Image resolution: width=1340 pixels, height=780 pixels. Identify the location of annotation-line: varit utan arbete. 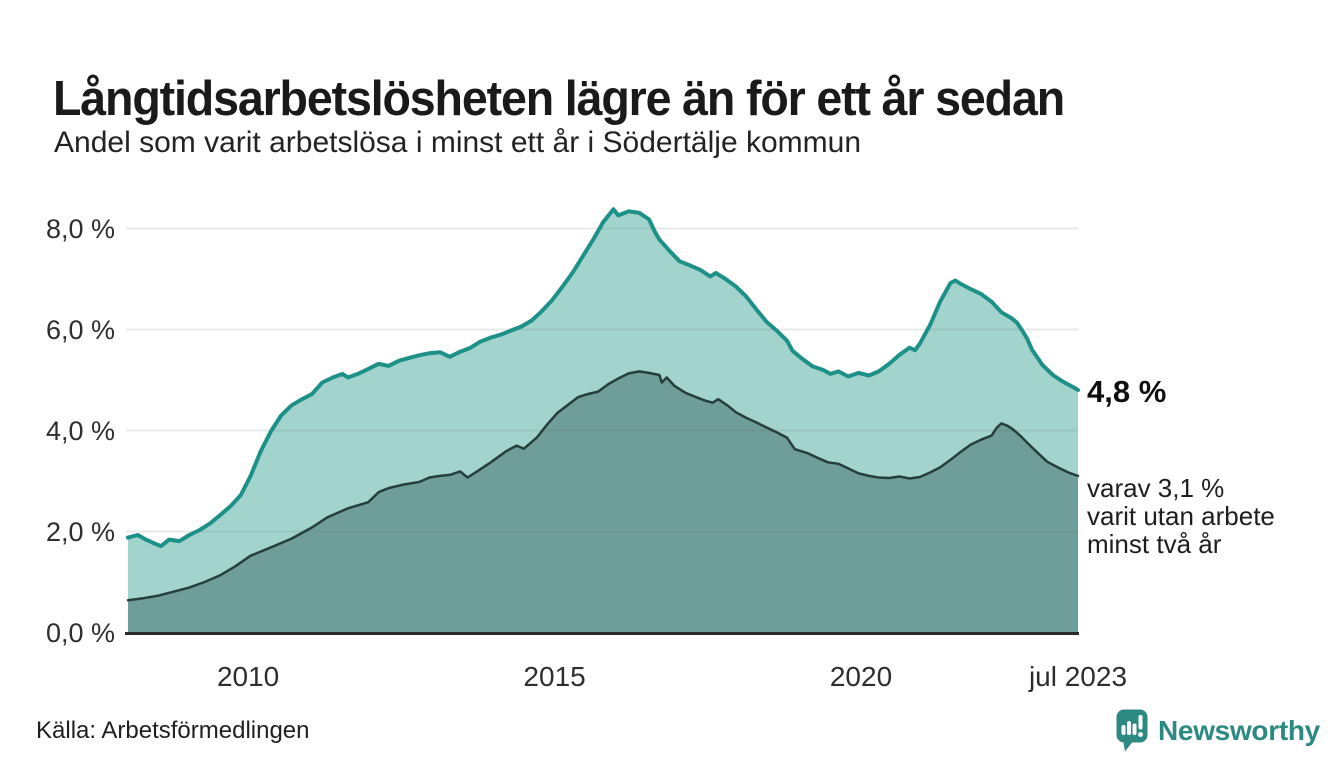
(1181, 516).